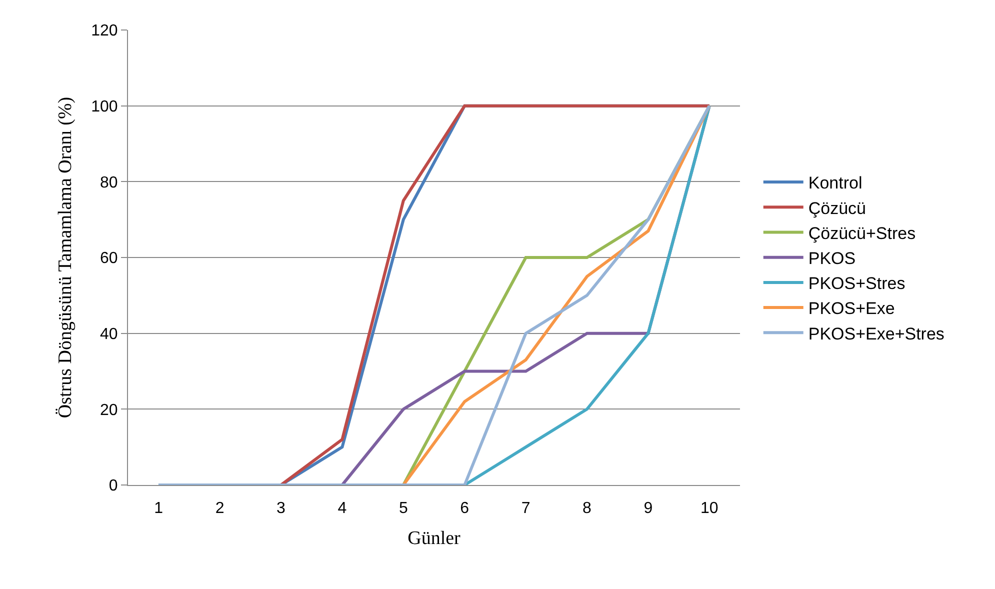  What do you see at coordinates (837, 208) in the screenshot?
I see `legend-label: Çözücü` at bounding box center [837, 208].